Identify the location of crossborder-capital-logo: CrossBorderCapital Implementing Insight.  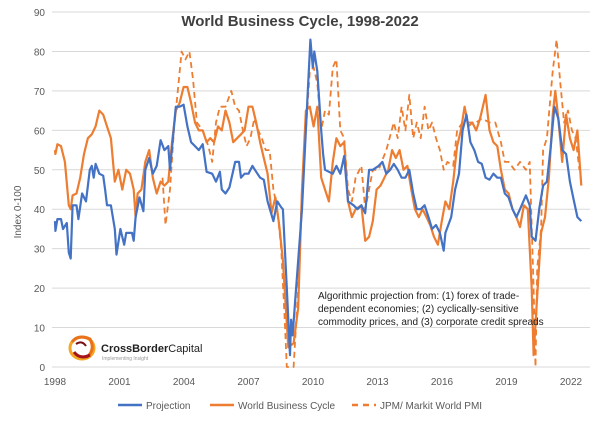
(135, 348).